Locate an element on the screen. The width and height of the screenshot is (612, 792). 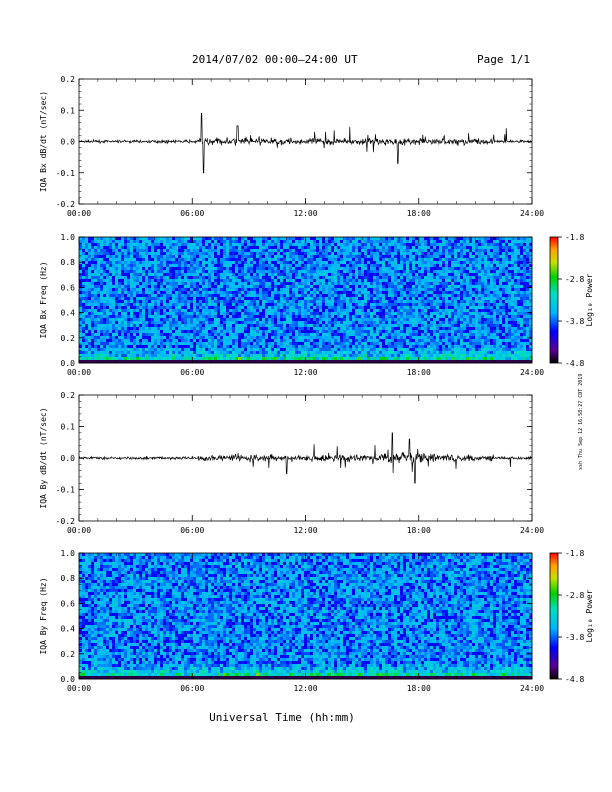
date-range-title: 2014/07/02 00:00–24:00 UT is located at coordinates (275, 59).